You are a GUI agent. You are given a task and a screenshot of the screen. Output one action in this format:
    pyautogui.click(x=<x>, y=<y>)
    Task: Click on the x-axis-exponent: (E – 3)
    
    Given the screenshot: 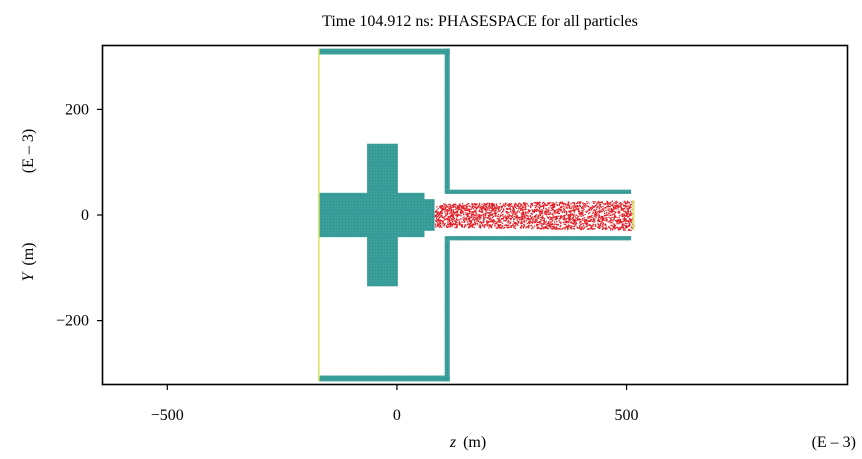 What is the action you would take?
    pyautogui.click(x=834, y=442)
    